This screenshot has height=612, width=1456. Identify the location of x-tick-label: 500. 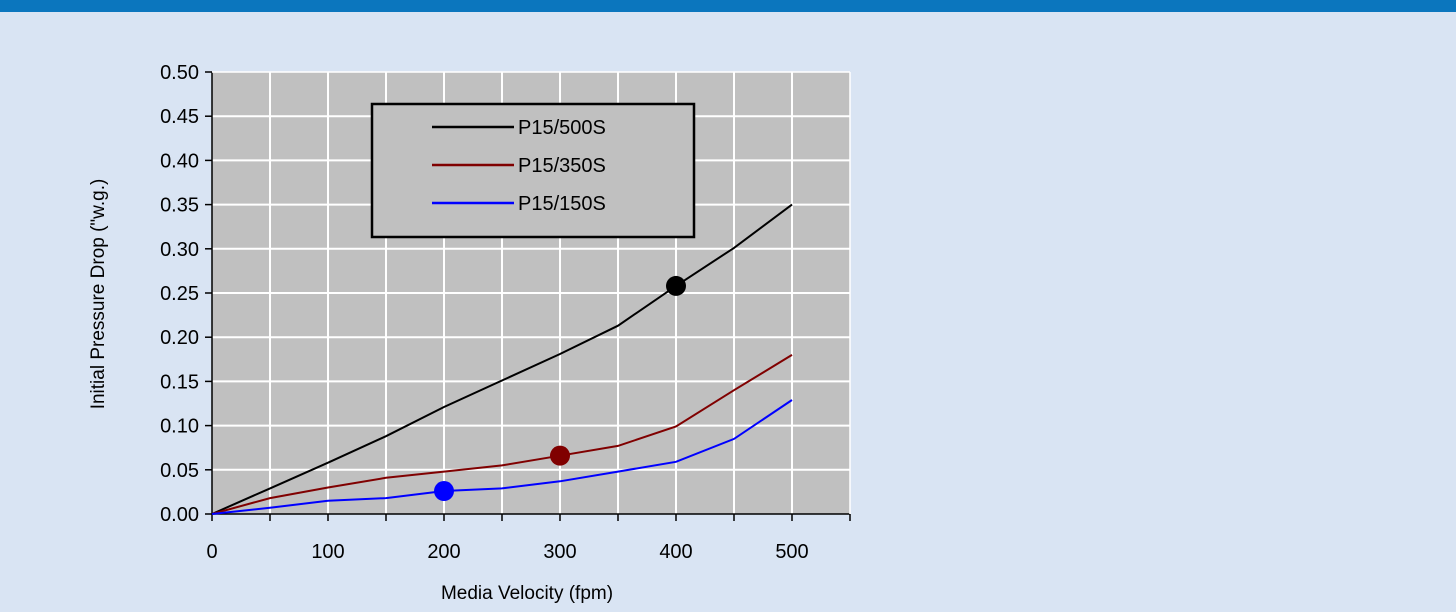
(791, 552).